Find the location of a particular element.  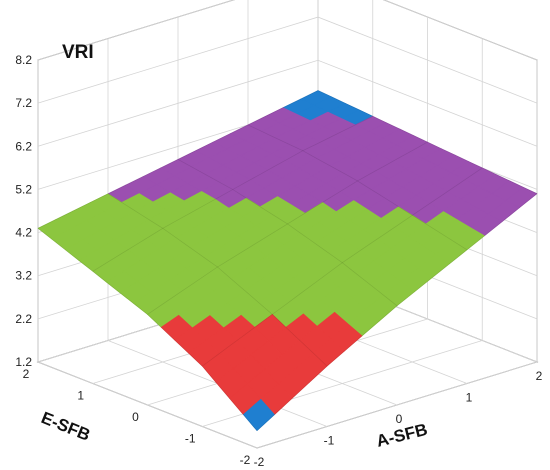

z-tick-label: 3.2 is located at coordinates (23, 276).